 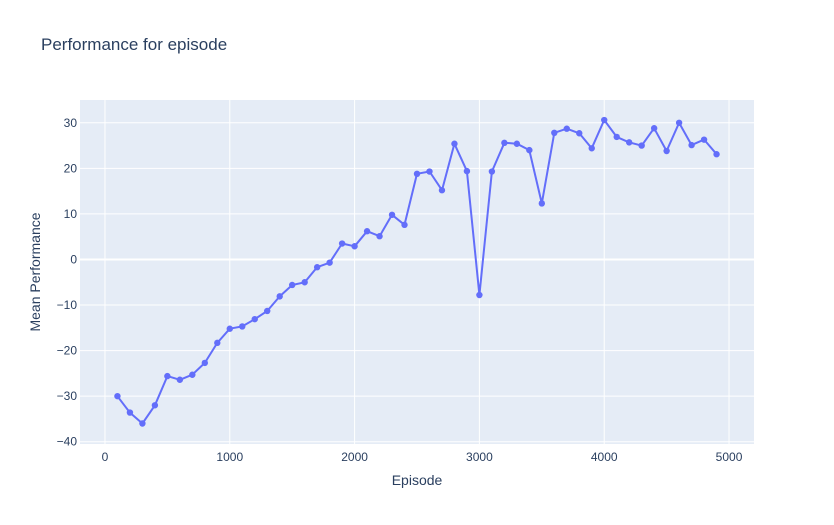 What do you see at coordinates (604, 457) in the screenshot?
I see `x-tick-label: 4000` at bounding box center [604, 457].